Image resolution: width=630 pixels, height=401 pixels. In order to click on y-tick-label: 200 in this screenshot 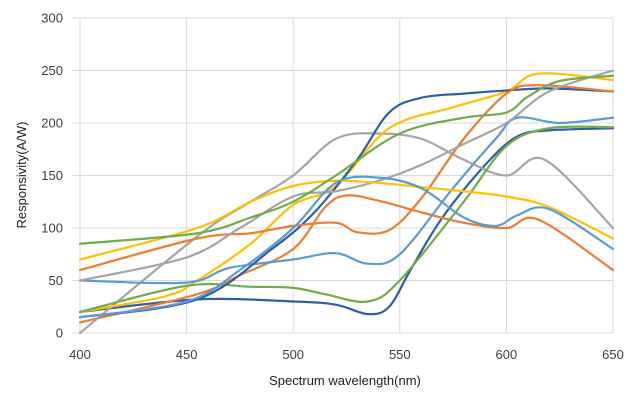, I will do `click(52, 123)`.